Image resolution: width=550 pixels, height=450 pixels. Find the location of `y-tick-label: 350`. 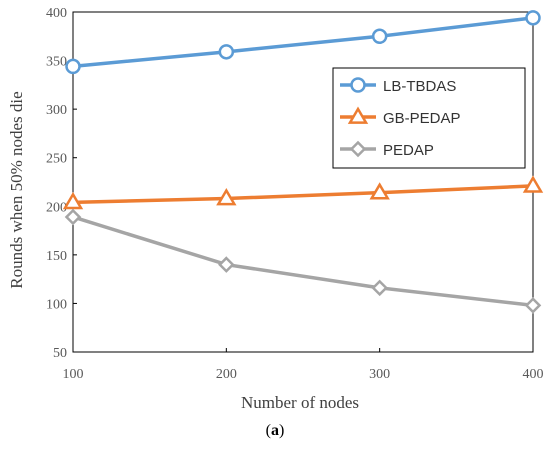

y-tick-label: 350 is located at coordinates (56, 62).